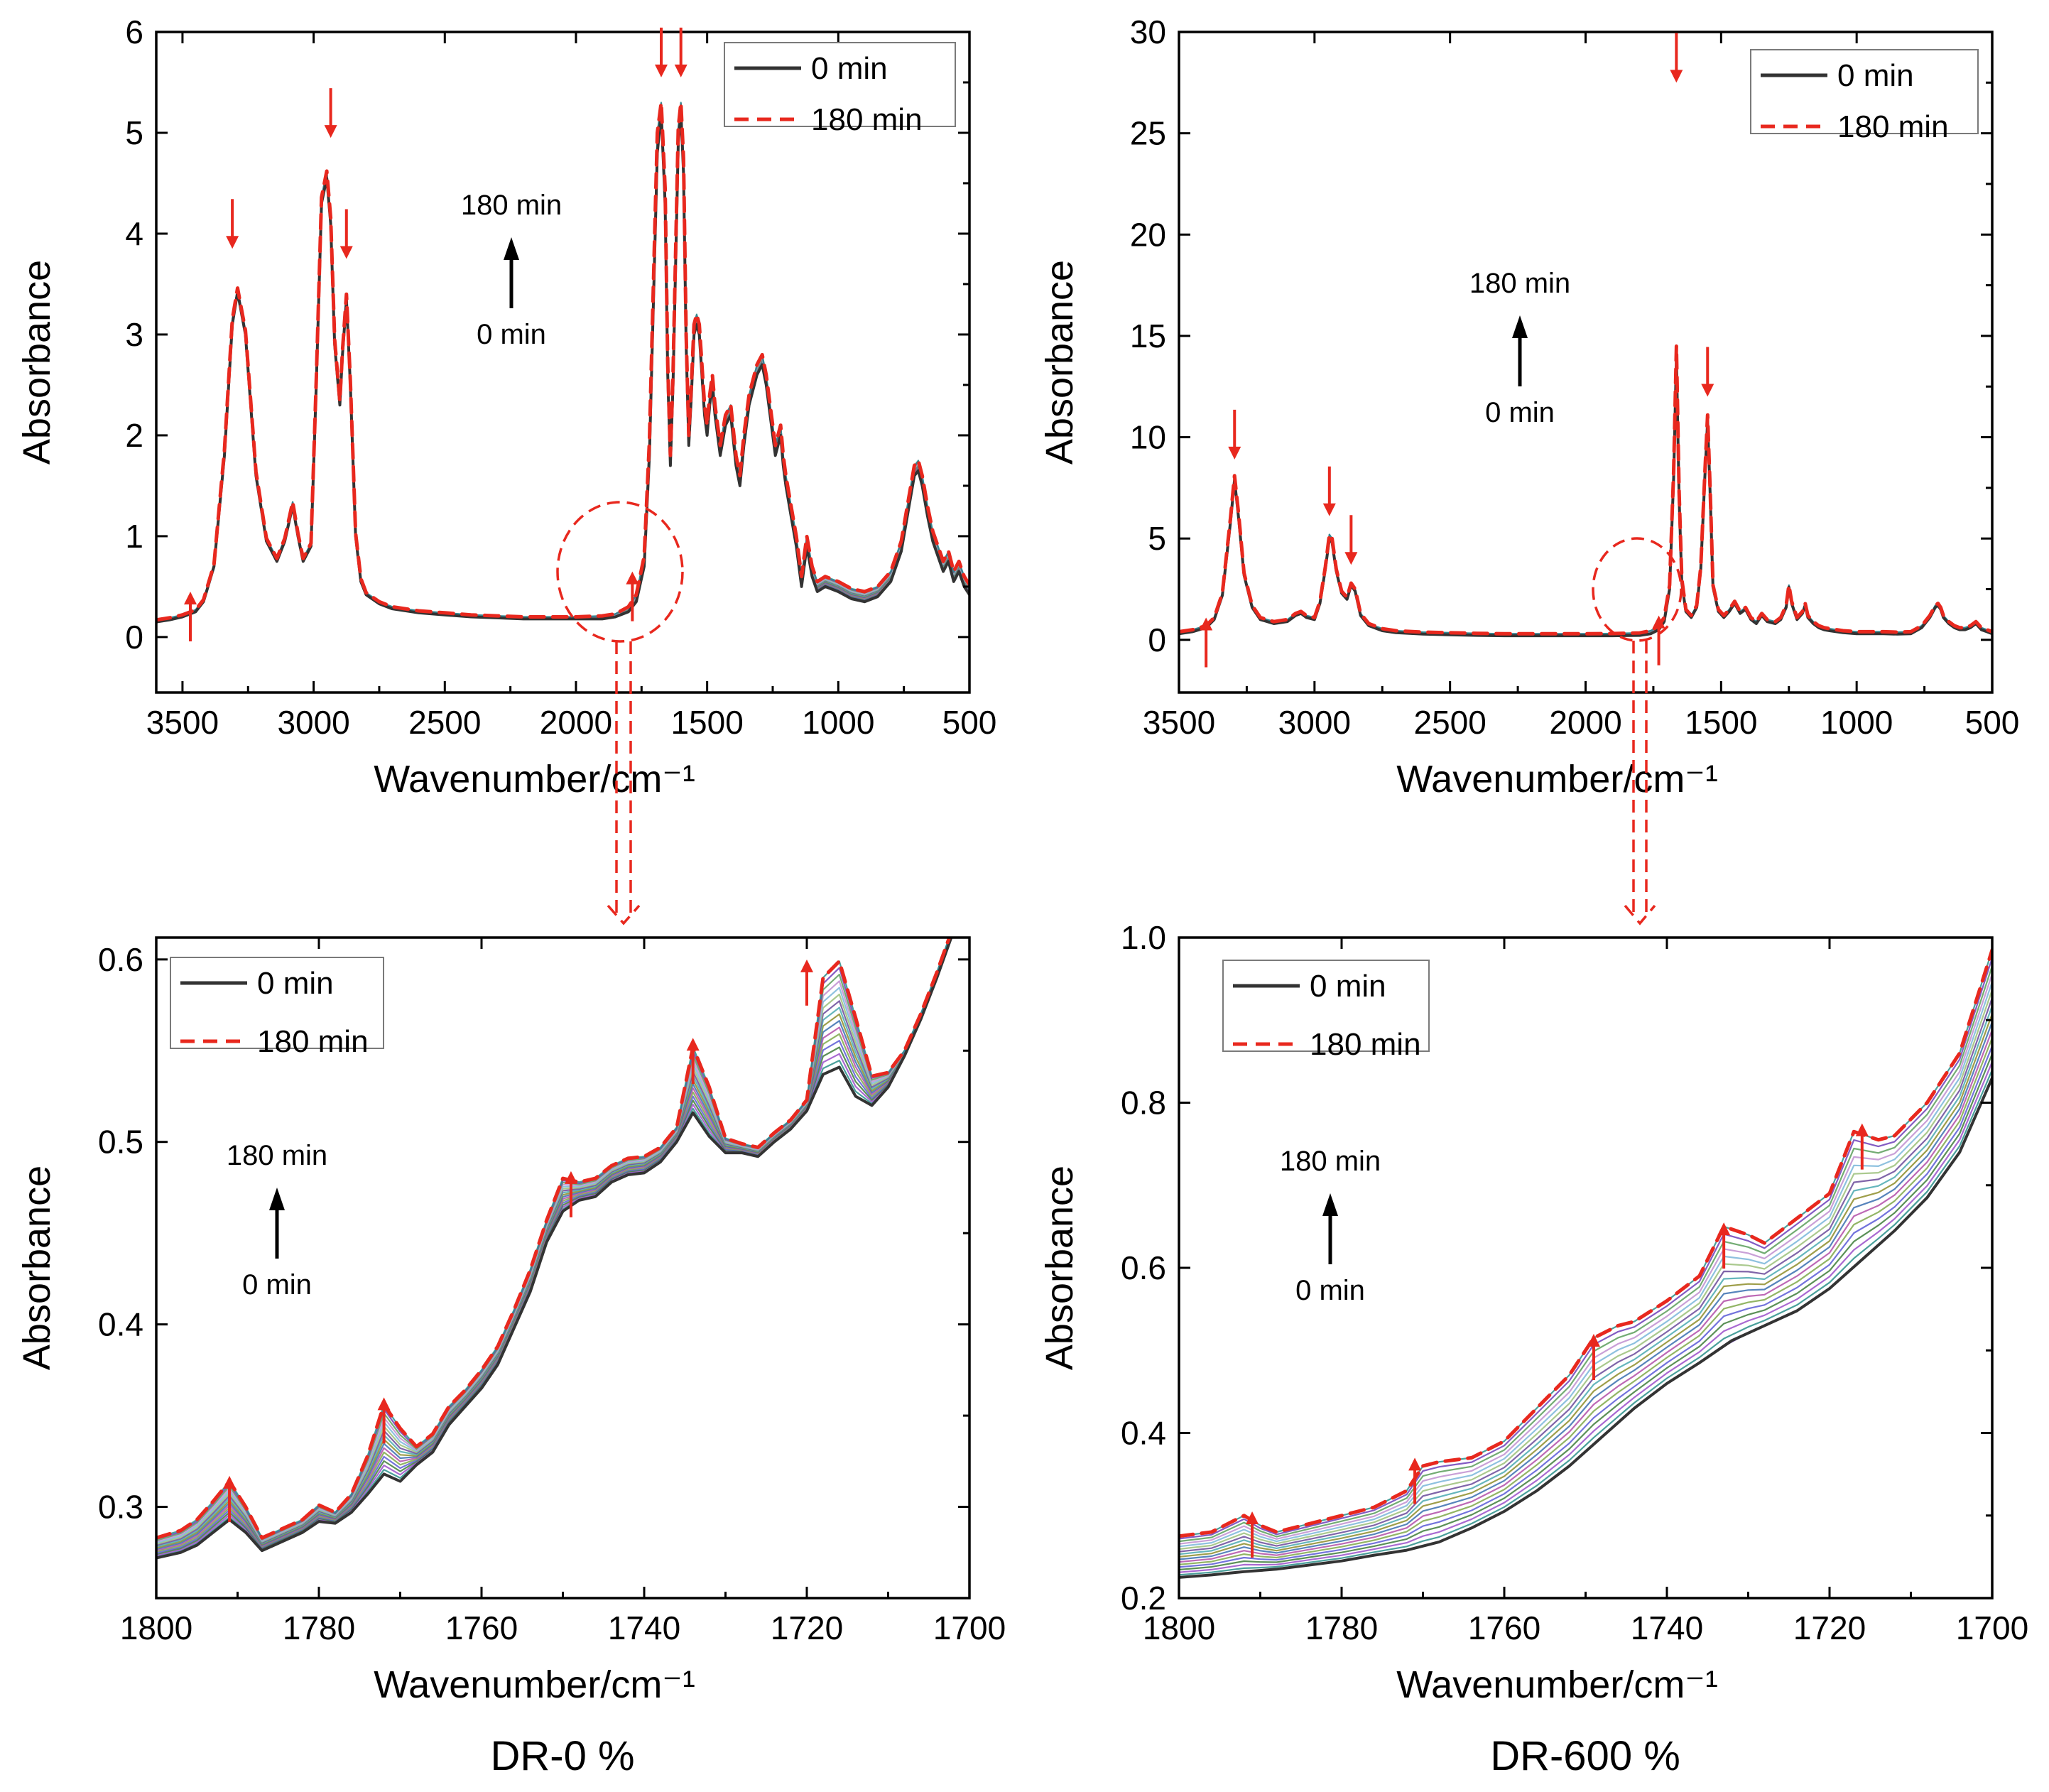 Image resolution: width=2049 pixels, height=1792 pixels. I want to click on zoom-connector-left-head, so click(624, 915).